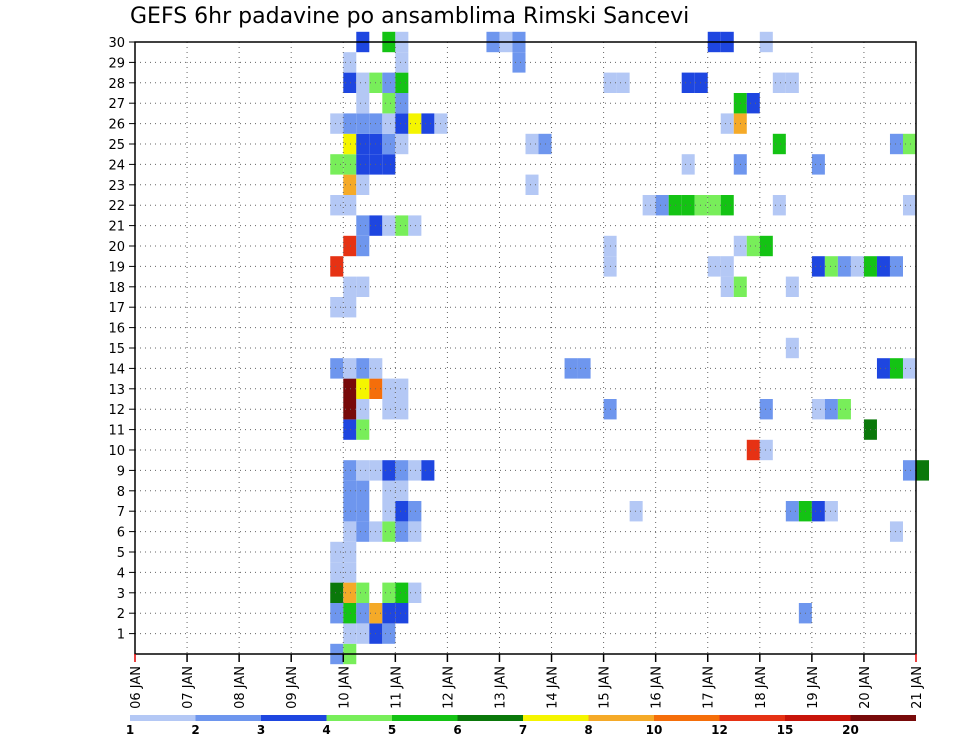 This screenshot has height=742, width=960. Describe the element at coordinates (116, 431) in the screenshot. I see `y-tick-label: 11` at that location.